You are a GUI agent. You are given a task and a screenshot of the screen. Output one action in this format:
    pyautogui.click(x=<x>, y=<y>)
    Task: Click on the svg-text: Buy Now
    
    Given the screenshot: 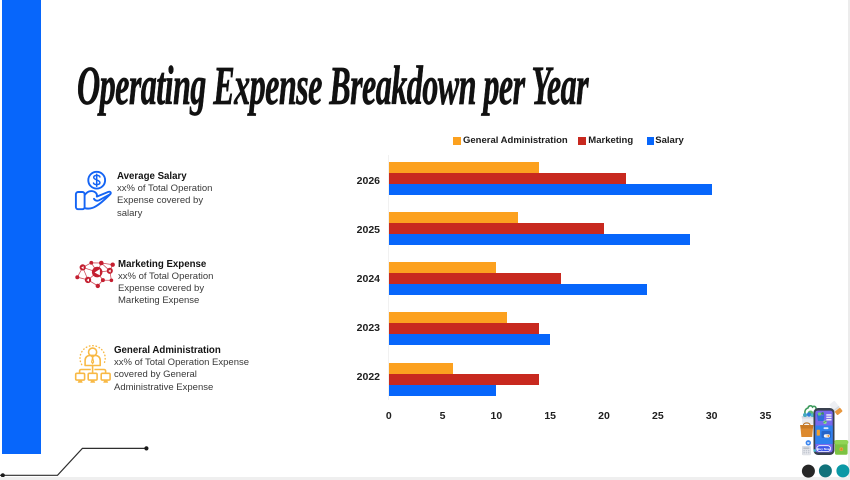 What is the action you would take?
    pyautogui.click(x=824, y=449)
    